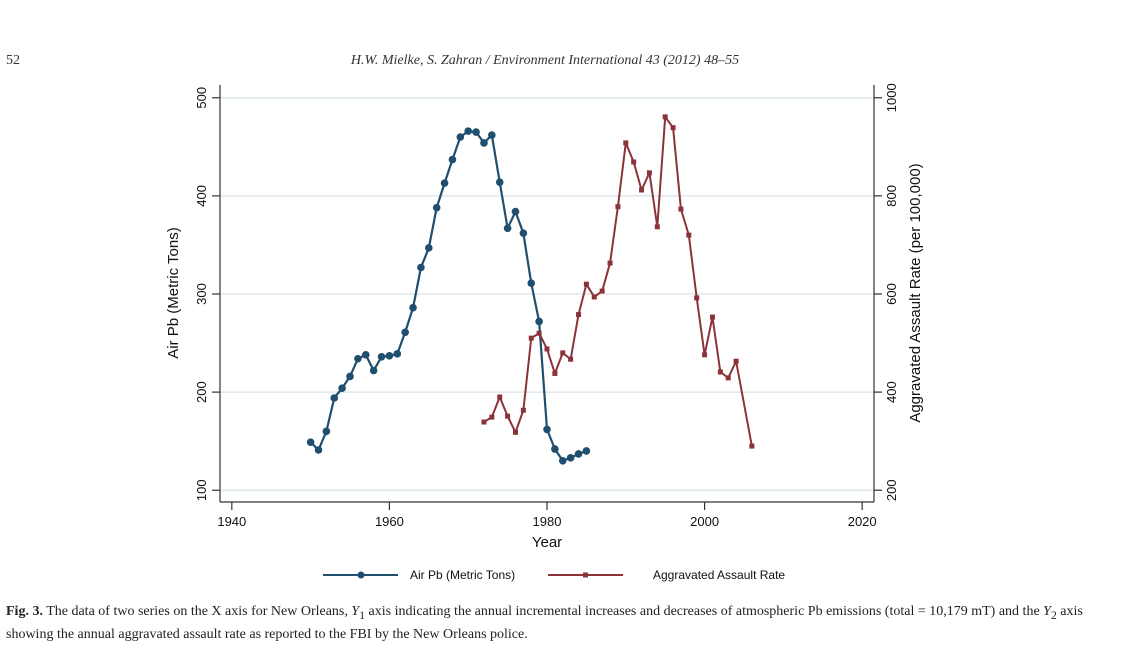  What do you see at coordinates (389, 356) in the screenshot?
I see `data-point-air-pb-1960` at bounding box center [389, 356].